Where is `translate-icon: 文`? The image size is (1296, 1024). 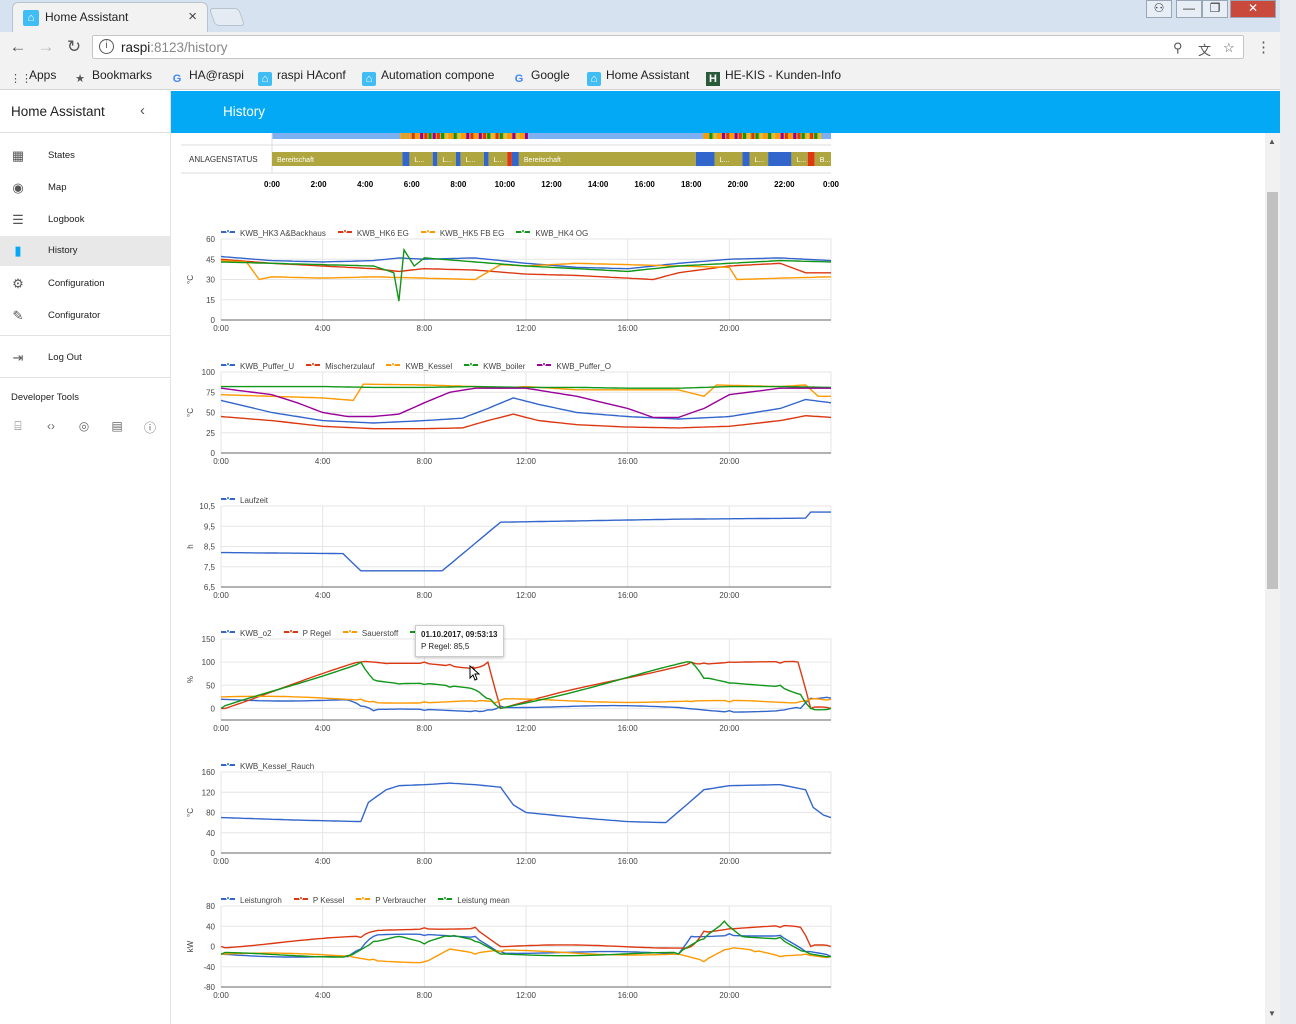 translate-icon: 文 is located at coordinates (1205, 50).